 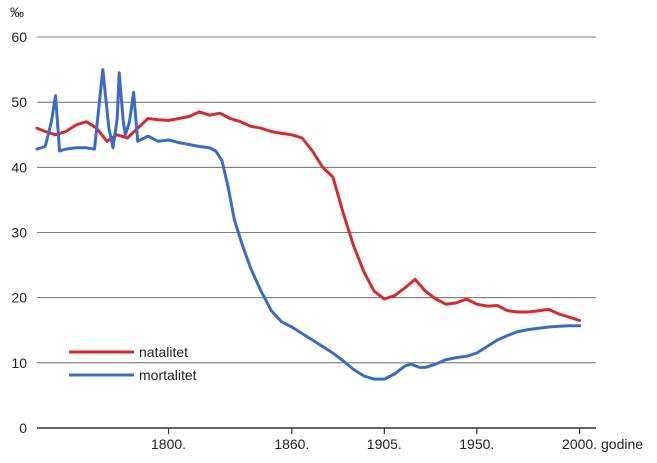 I want to click on y-tick-label: 60, so click(x=19, y=37).